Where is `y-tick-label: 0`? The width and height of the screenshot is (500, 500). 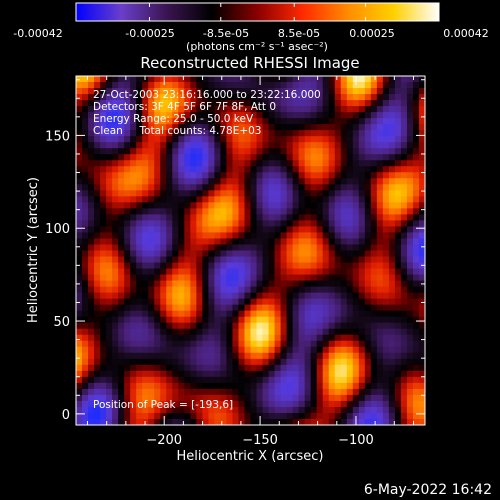
y-tick-label: 0 is located at coordinates (66, 415).